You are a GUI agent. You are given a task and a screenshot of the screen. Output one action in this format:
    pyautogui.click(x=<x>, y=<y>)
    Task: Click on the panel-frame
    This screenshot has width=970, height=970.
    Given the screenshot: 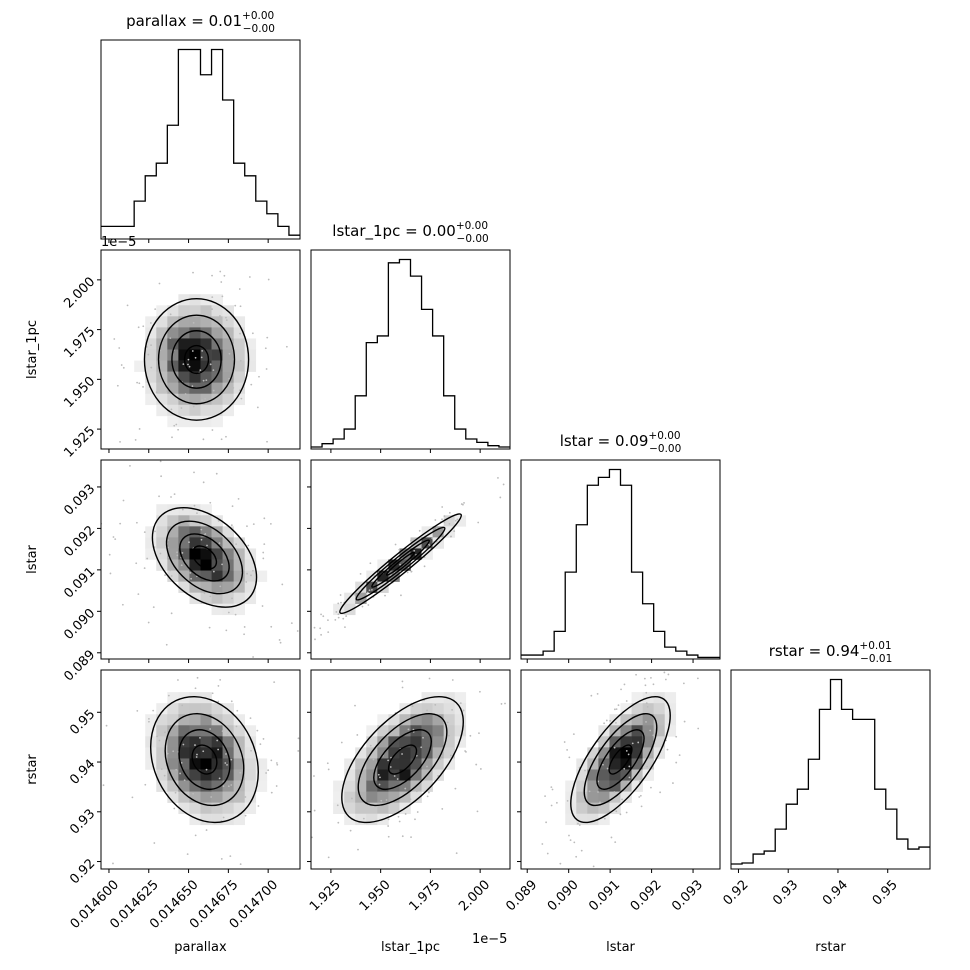 What is the action you would take?
    pyautogui.click(x=200, y=769)
    